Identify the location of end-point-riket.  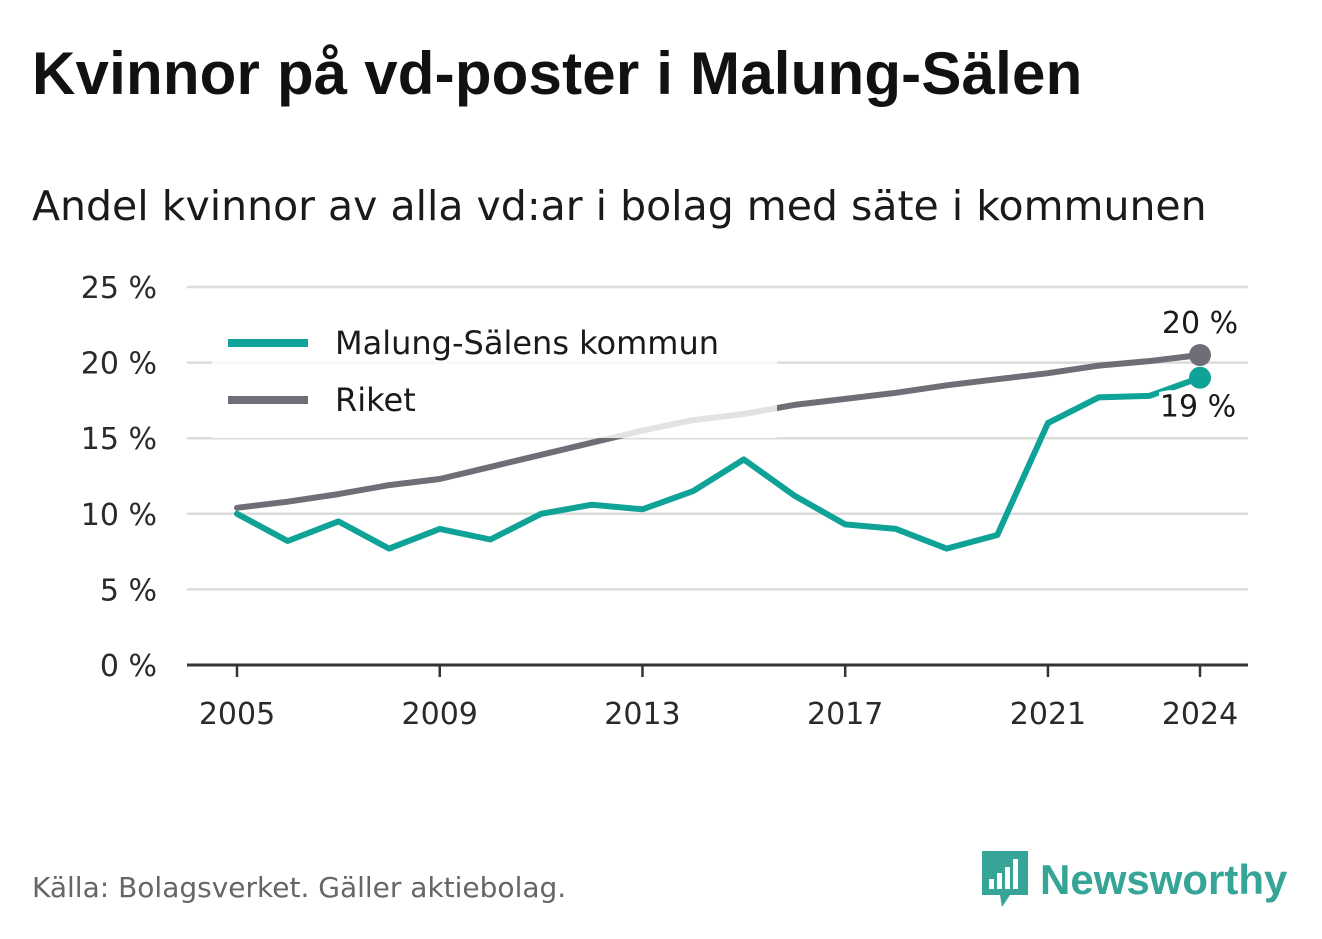
(1200, 355).